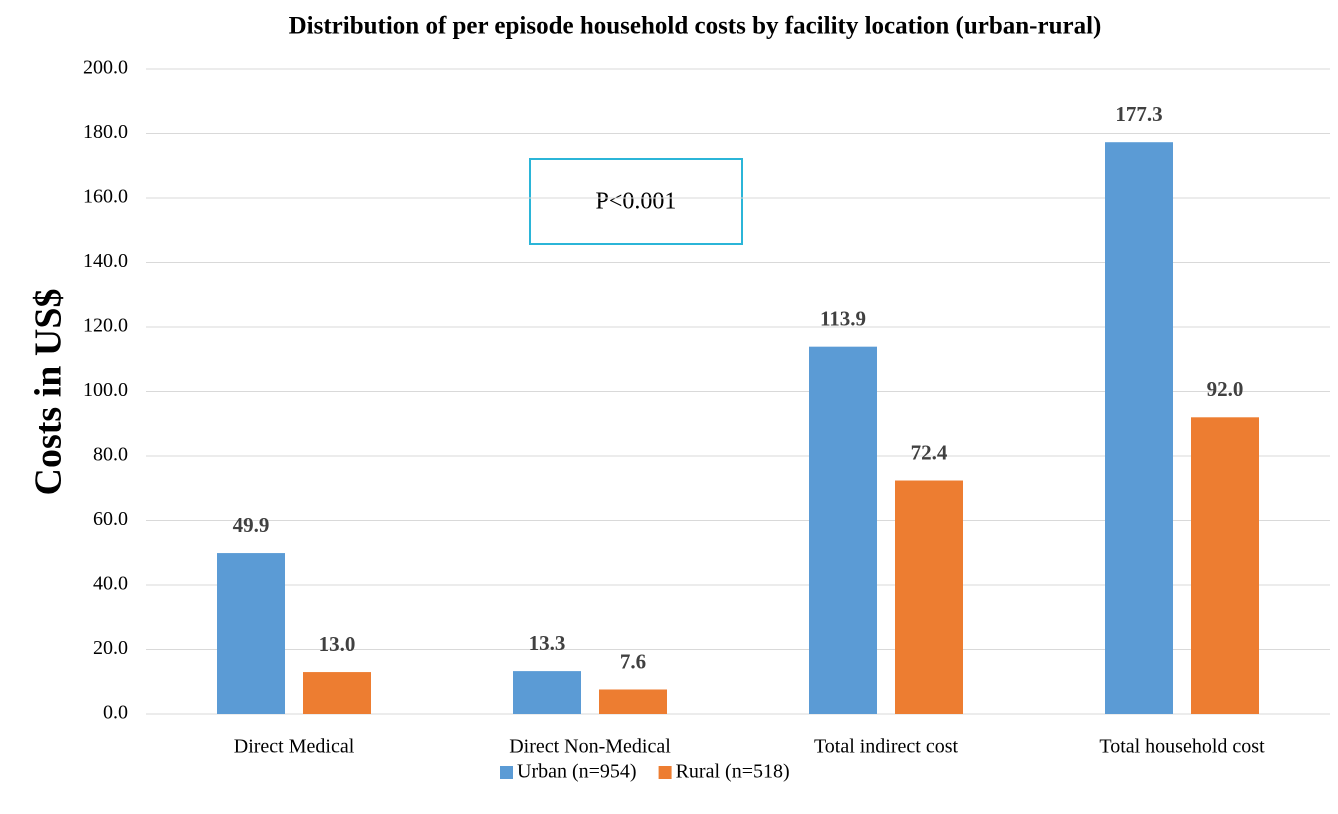 This screenshot has height=814, width=1338. I want to click on y-tick-label: 160.0, so click(105, 197).